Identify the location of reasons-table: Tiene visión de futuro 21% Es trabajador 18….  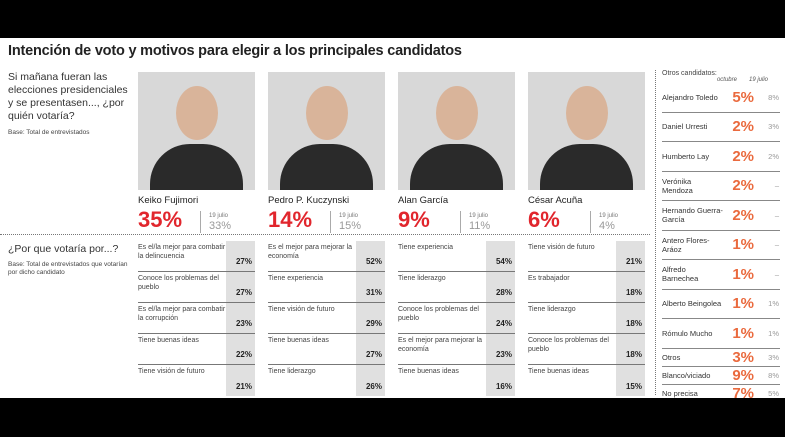
(586, 318).